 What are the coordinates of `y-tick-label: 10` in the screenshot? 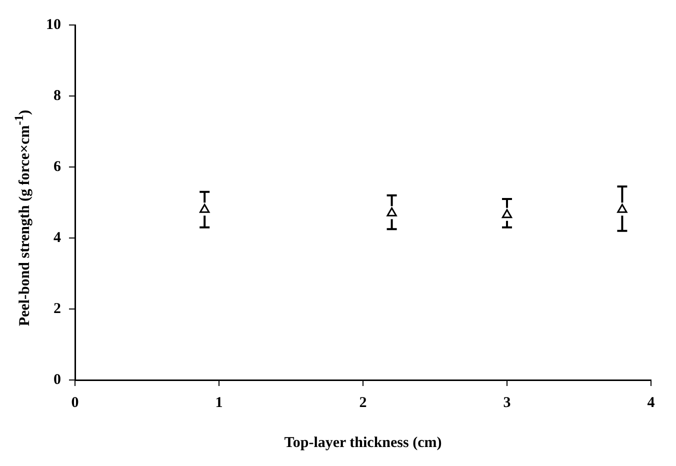 It's located at (53, 24).